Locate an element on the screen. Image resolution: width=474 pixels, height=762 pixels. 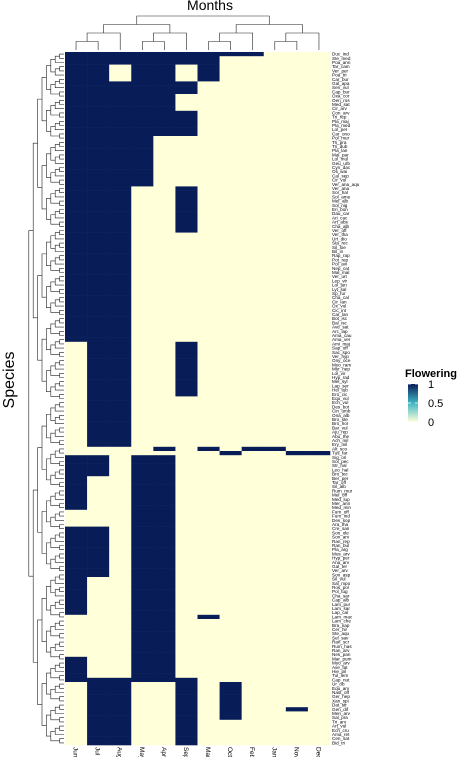
row-label: Tri_dub is located at coordinates (340, 146).